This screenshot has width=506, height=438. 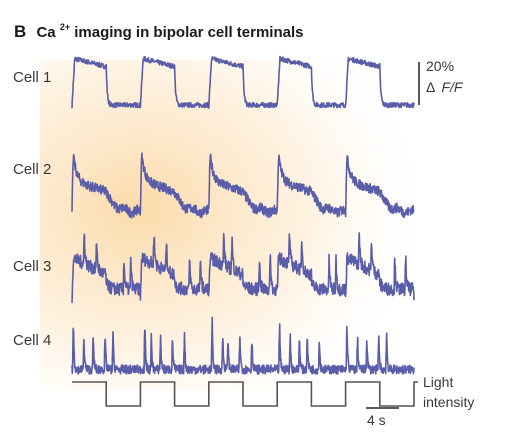 I want to click on y-scale-unit: Δ F/F, so click(x=445, y=87).